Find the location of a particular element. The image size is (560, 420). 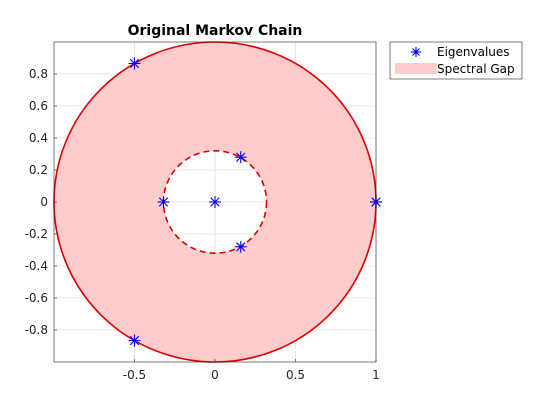

y-tick-label-3: -0.2 is located at coordinates (36, 234).